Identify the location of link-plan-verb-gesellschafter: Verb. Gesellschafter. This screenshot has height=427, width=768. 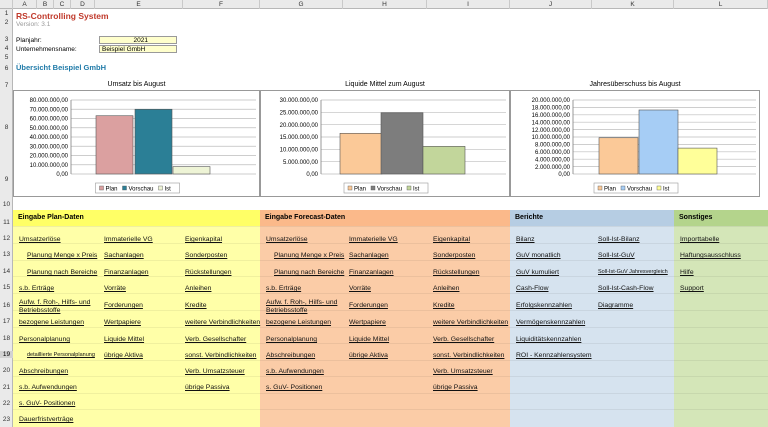
(216, 339).